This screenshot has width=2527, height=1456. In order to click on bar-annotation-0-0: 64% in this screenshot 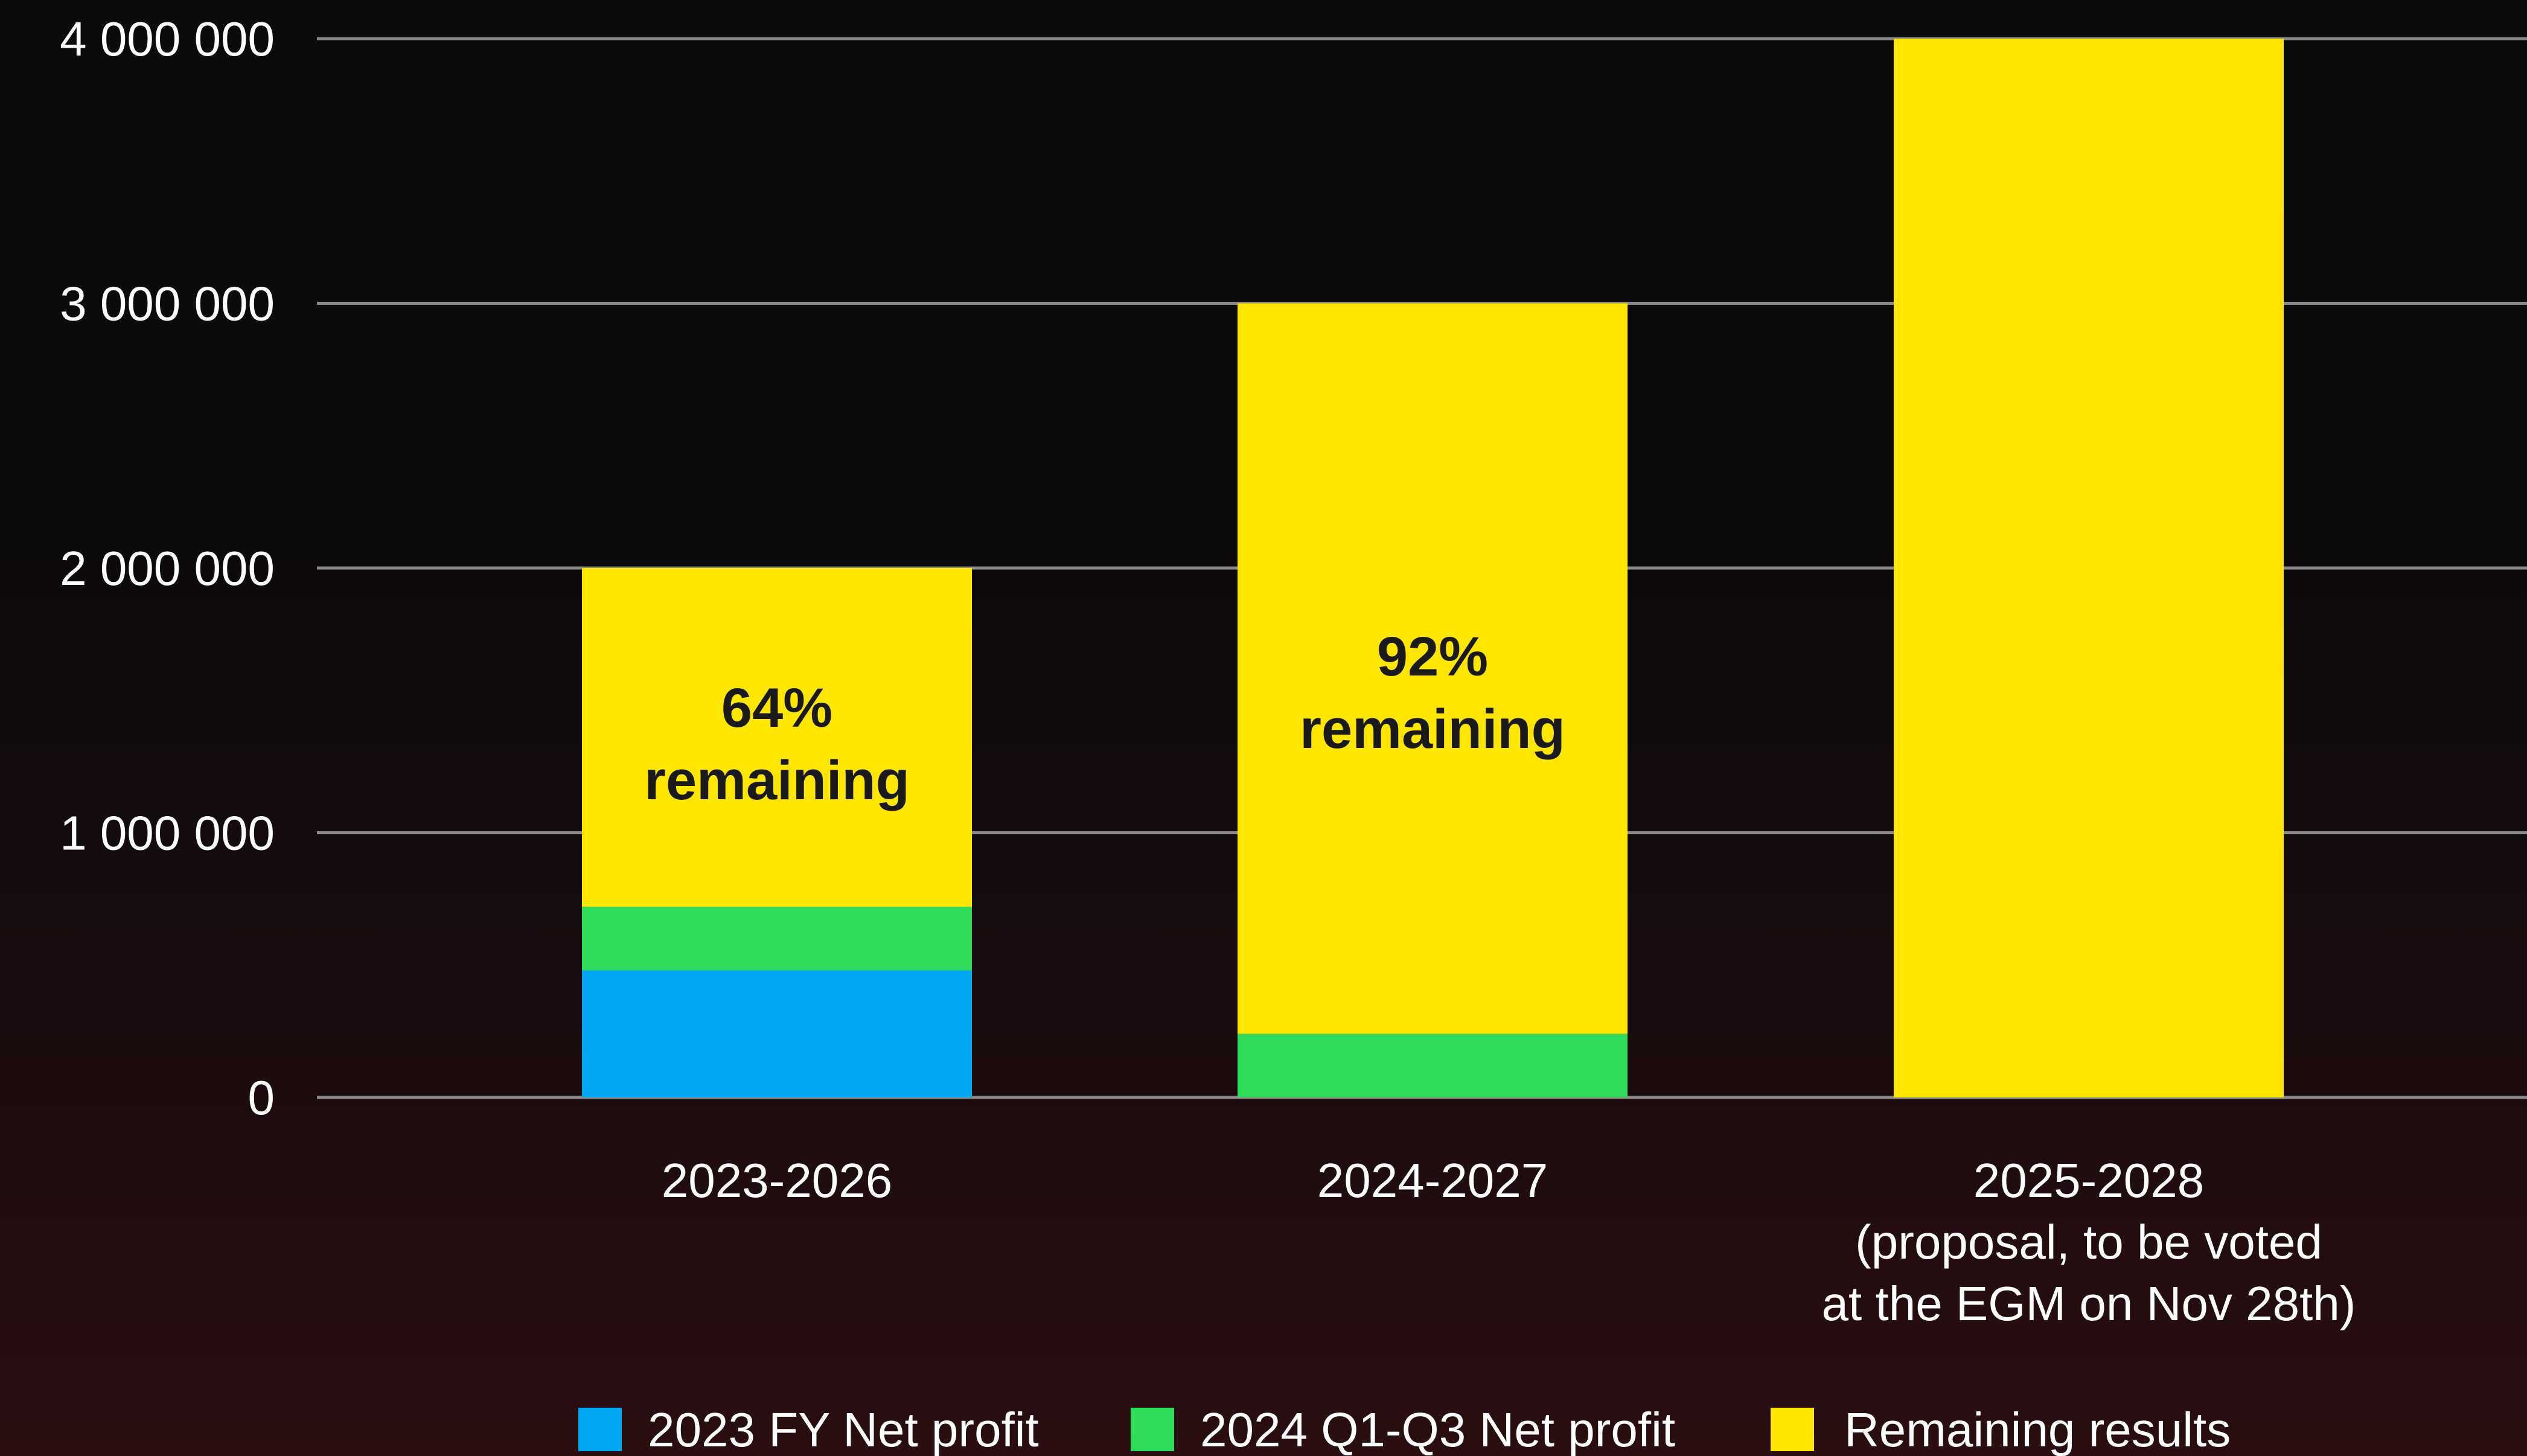, I will do `click(776, 708)`.